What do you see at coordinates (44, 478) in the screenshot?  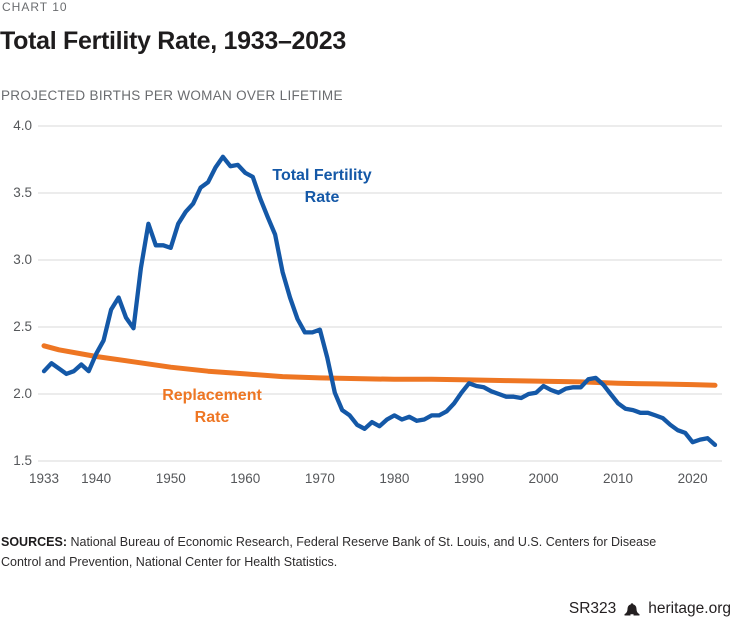 I see `x-axis-tick-label: 1933` at bounding box center [44, 478].